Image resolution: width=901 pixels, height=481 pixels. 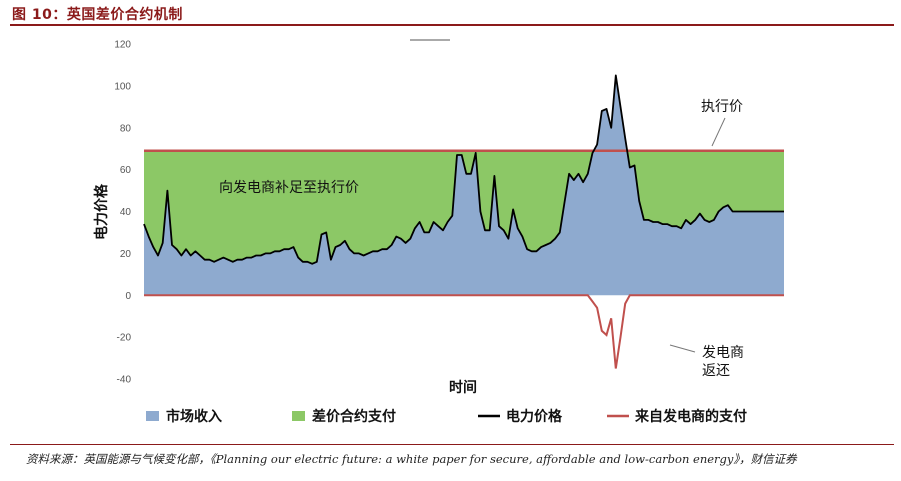 What do you see at coordinates (354, 416) in the screenshot?
I see `legend-label: 差价合约支付` at bounding box center [354, 416].